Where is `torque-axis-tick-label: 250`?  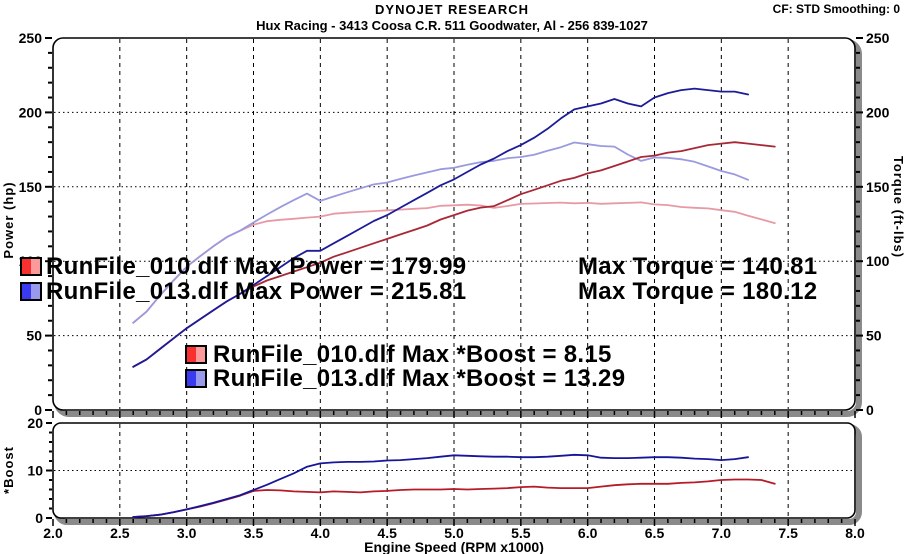
torque-axis-tick-label: 250 is located at coordinates (878, 38).